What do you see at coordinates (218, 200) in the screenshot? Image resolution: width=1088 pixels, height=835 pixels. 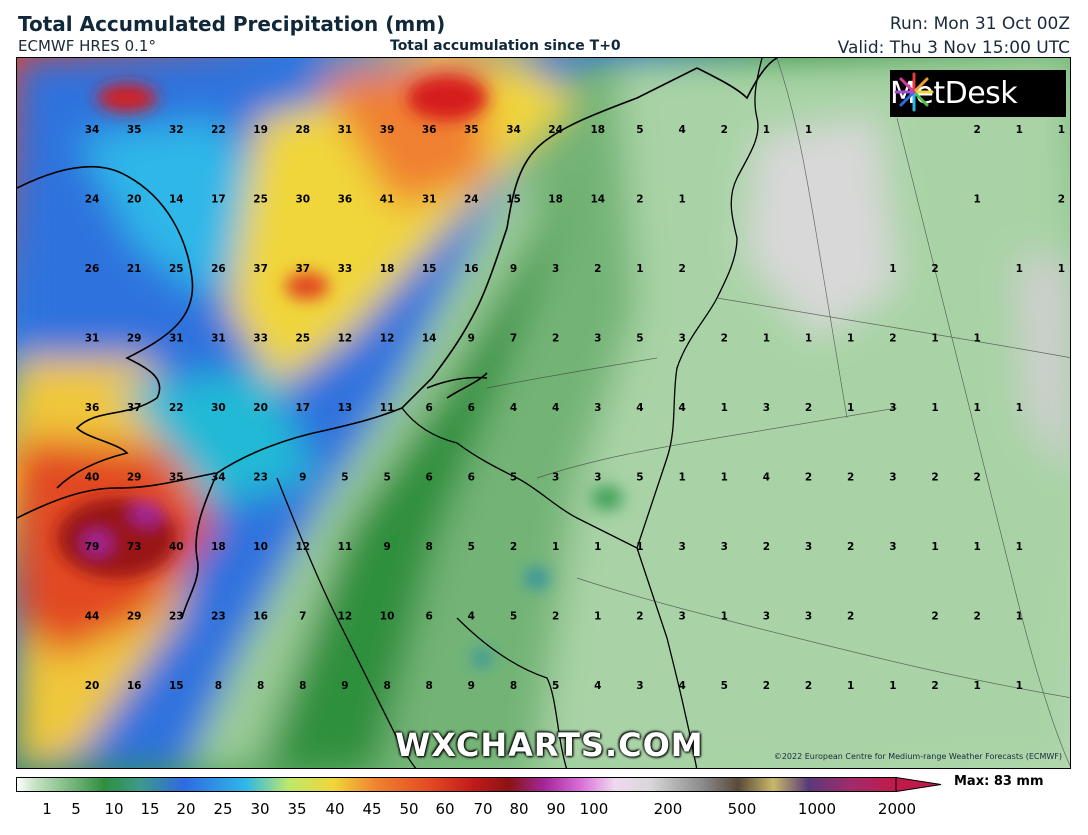 I see `grid-value: 17` at bounding box center [218, 200].